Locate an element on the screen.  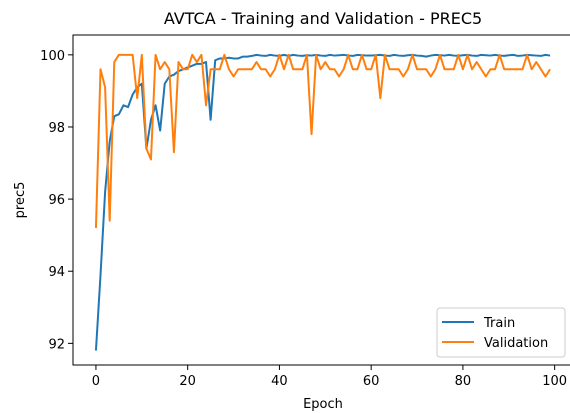
legend-validation-label: Validation is located at coordinates (516, 343).